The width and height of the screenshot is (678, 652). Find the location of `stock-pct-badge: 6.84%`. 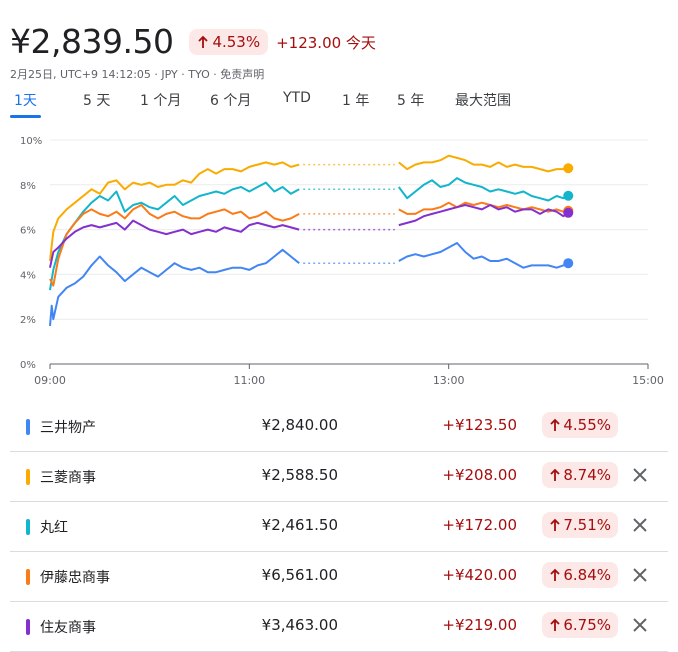

stock-pct-badge: 6.84% is located at coordinates (580, 575).